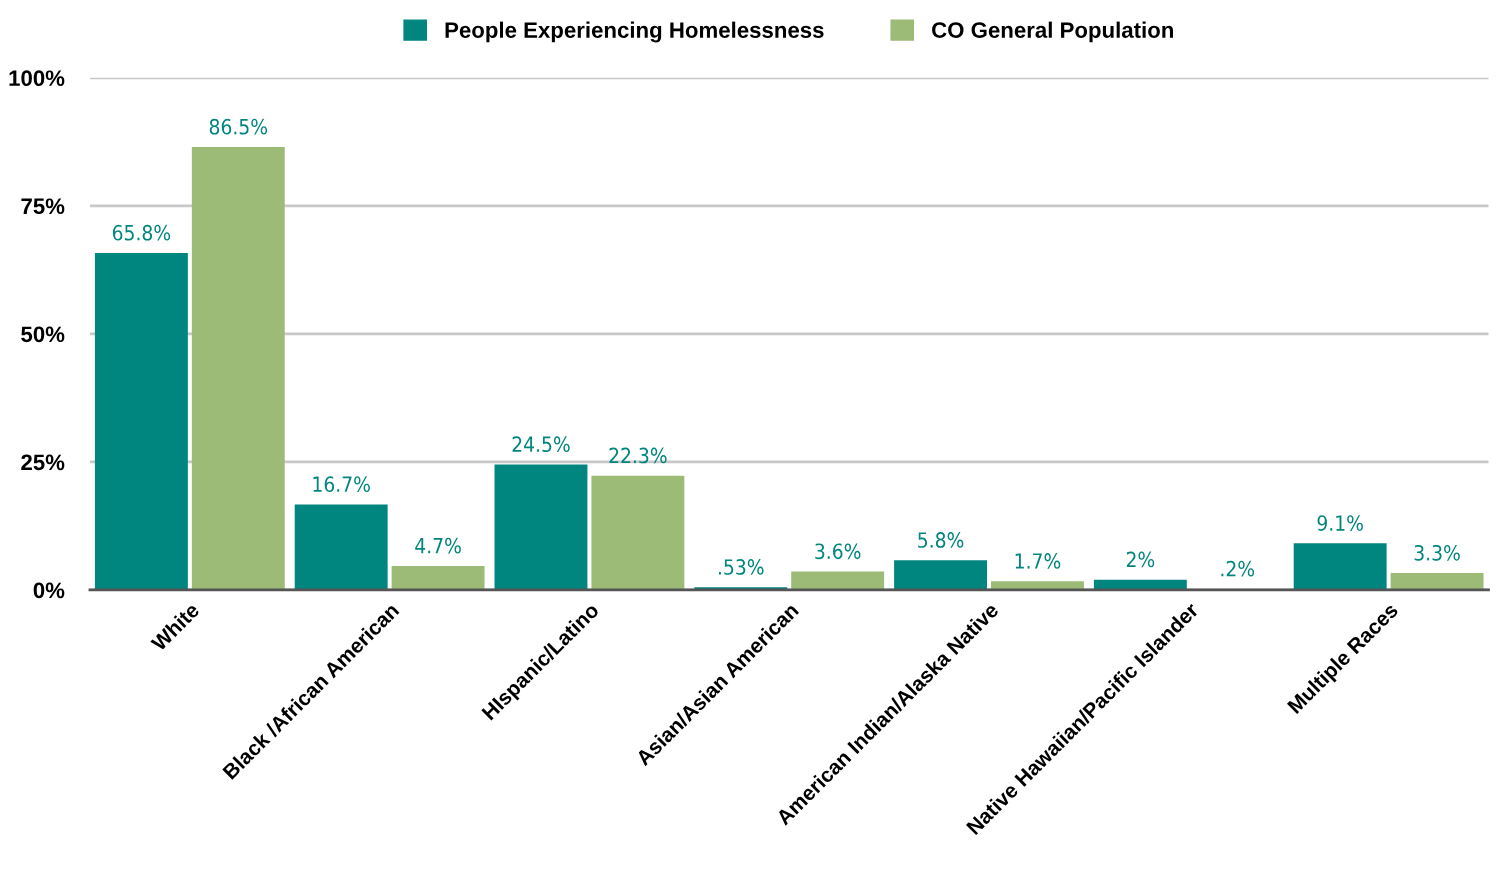  I want to click on data-label: 65.8%, so click(141, 232).